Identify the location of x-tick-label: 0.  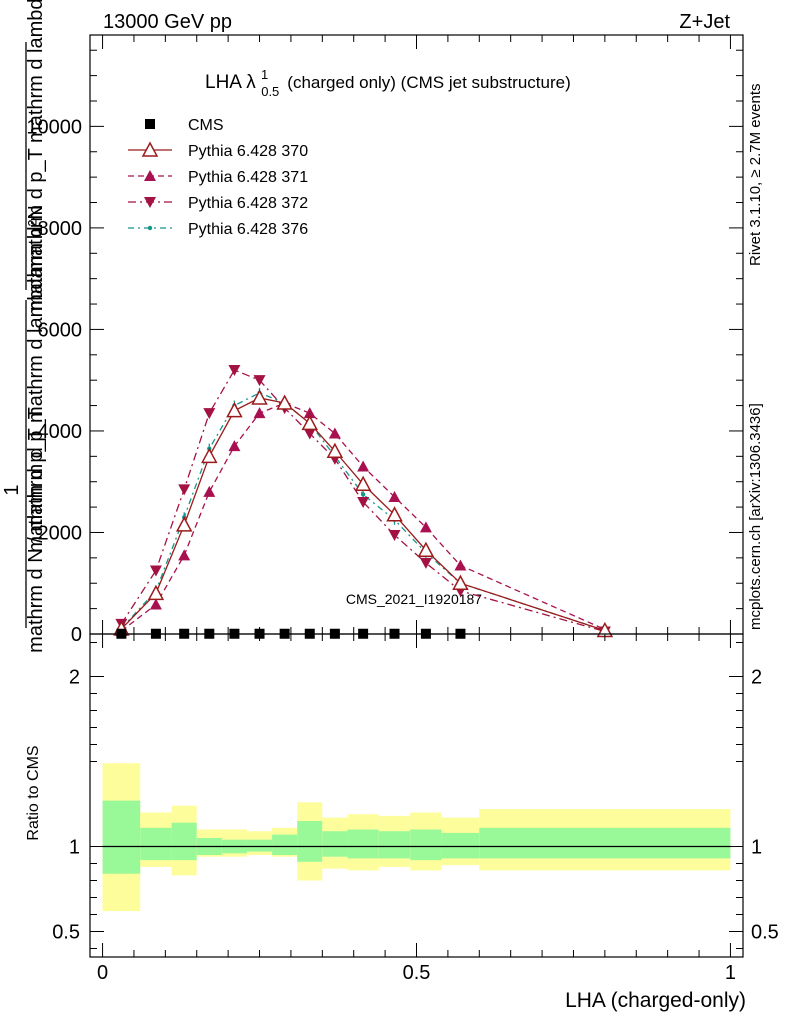
(102, 973).